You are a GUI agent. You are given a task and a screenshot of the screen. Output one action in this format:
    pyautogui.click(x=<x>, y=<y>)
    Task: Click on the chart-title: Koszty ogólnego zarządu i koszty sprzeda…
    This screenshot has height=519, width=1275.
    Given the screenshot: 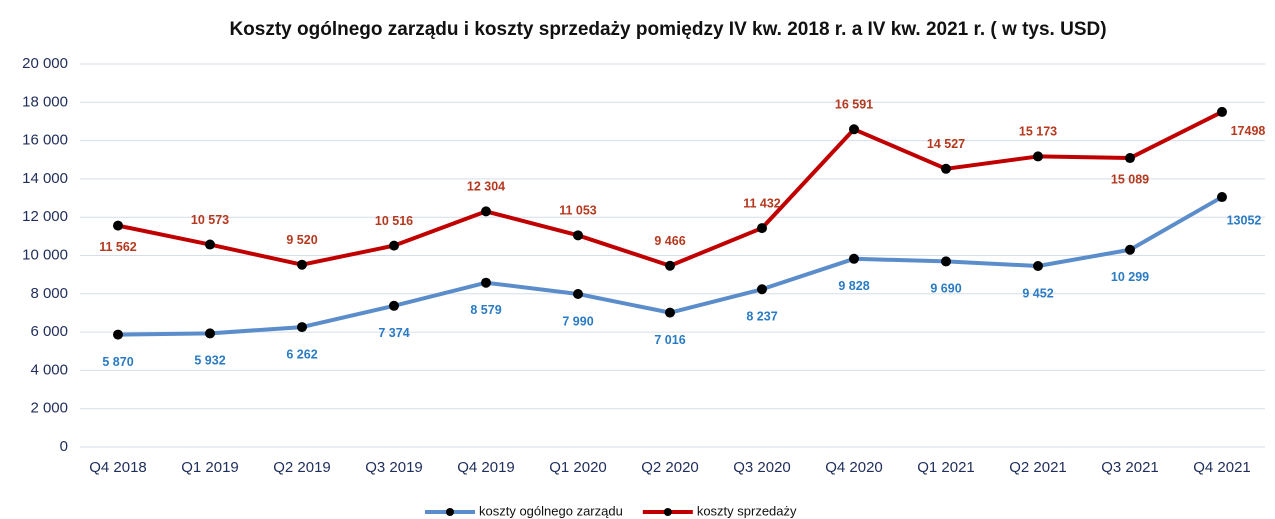 What is the action you would take?
    pyautogui.click(x=667, y=29)
    